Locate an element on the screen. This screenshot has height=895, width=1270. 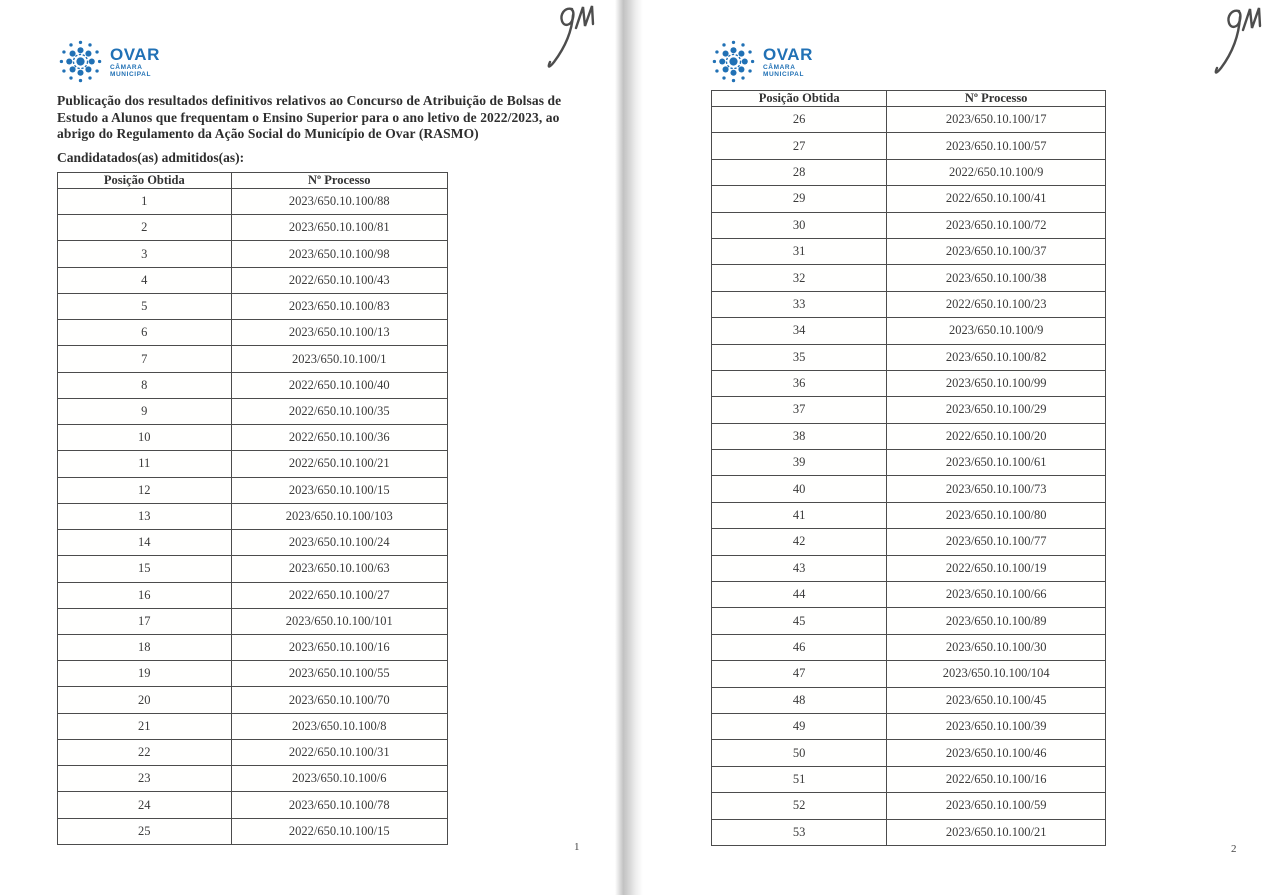
table-row: 24 2023/650.10.100/78 is located at coordinates (253, 805).